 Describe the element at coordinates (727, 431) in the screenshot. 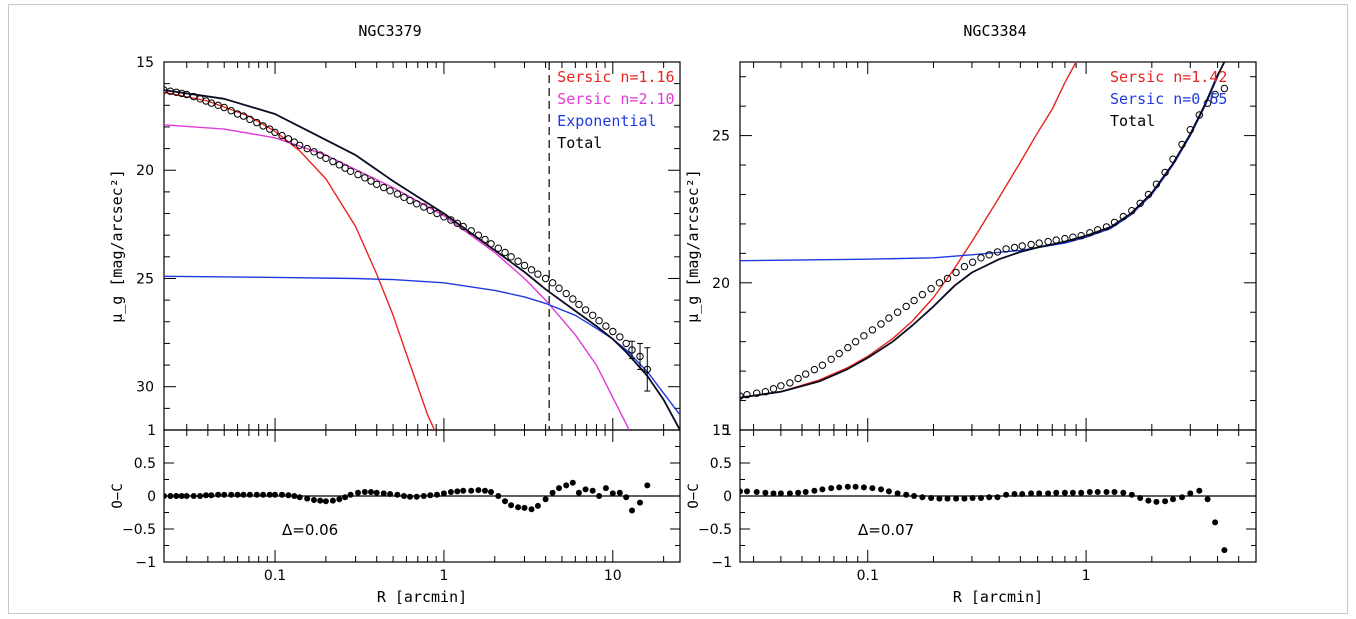

I see `residual-y-tick-label: 1` at that location.